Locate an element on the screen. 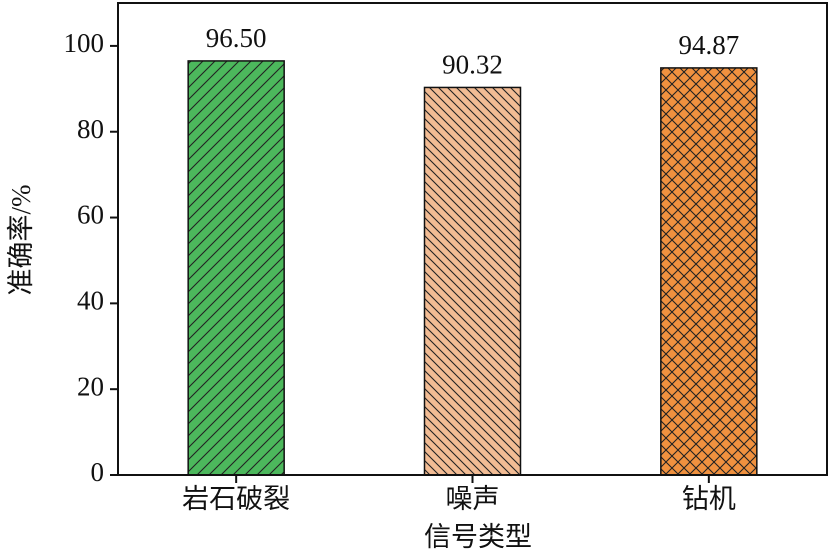  y-tick-label: 0 is located at coordinates (98, 472).